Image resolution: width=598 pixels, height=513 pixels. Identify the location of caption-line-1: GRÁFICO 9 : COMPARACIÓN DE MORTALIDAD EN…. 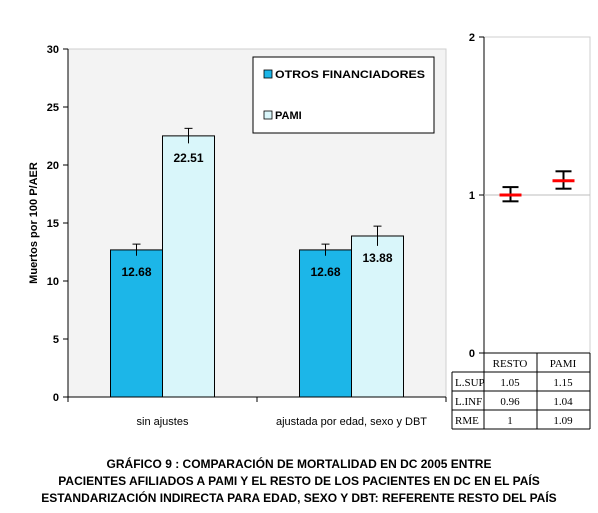
(299, 464).